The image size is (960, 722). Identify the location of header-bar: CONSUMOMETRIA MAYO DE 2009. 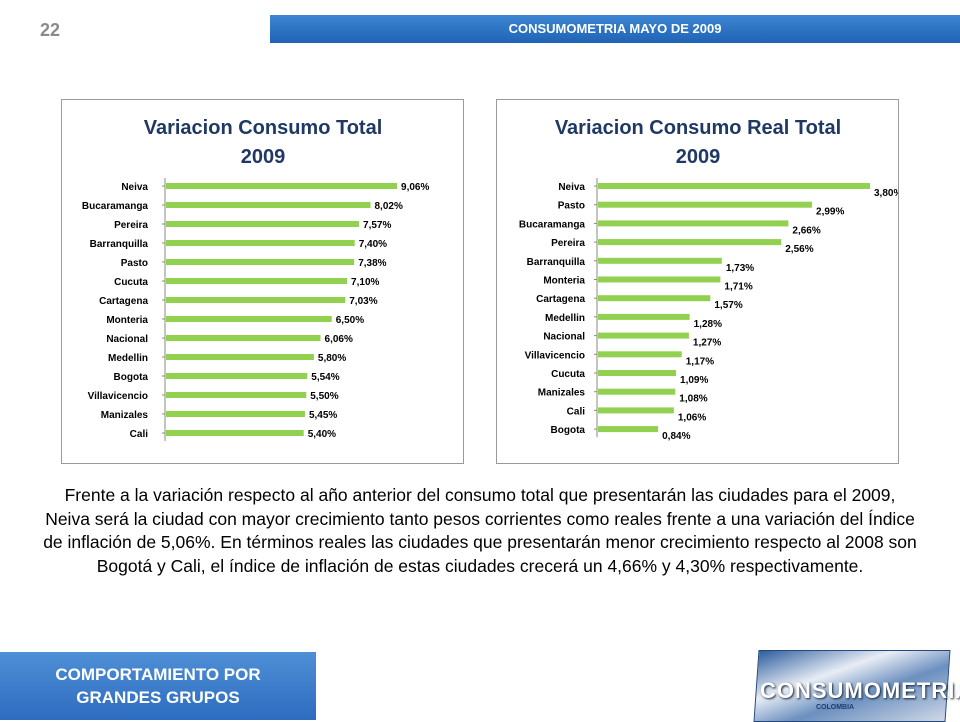
(615, 29).